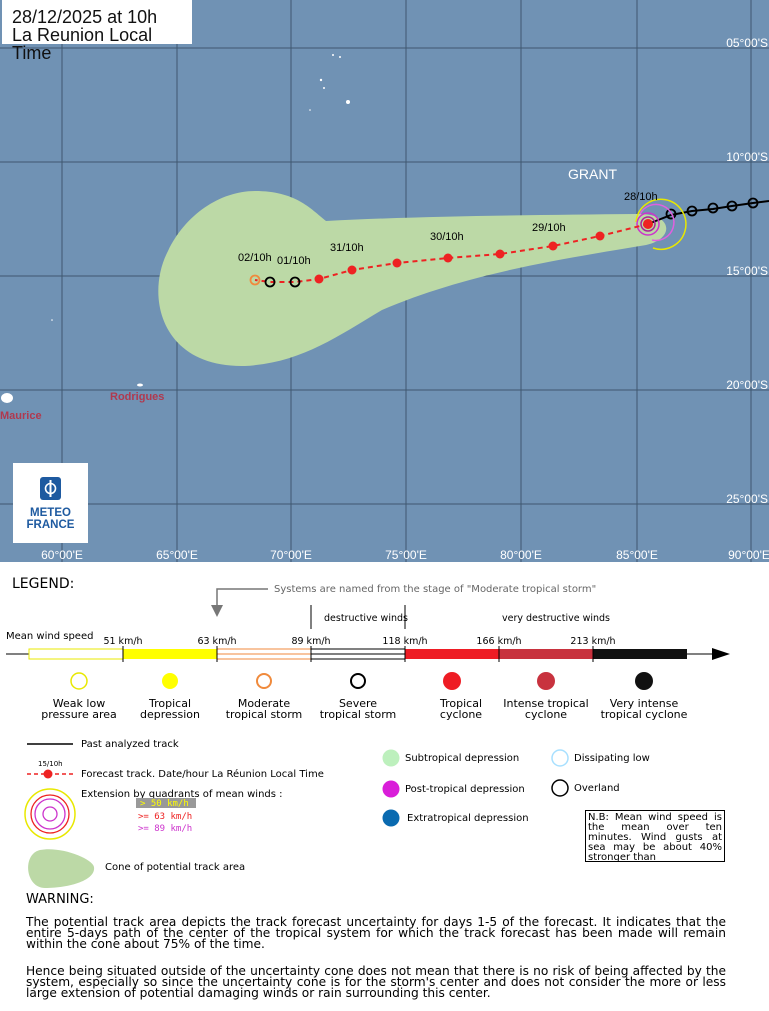  I want to click on title-timezone: La Reunion Local Time, so click(82, 44).